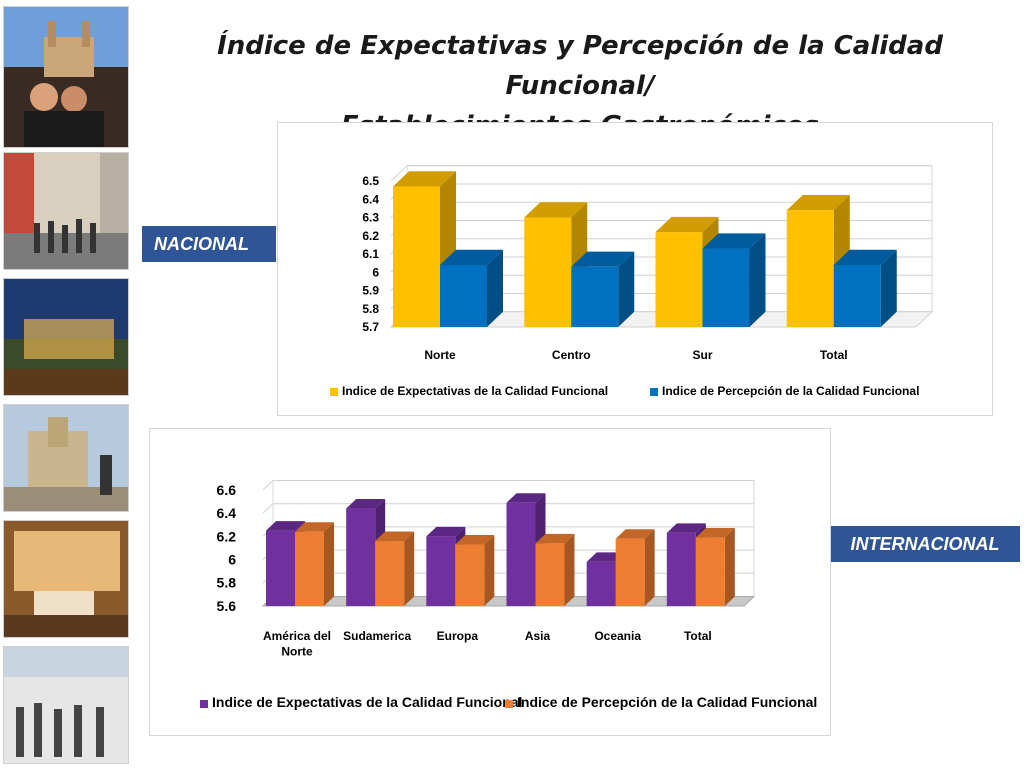  What do you see at coordinates (538, 636) in the screenshot?
I see `category-label: Asia` at bounding box center [538, 636].